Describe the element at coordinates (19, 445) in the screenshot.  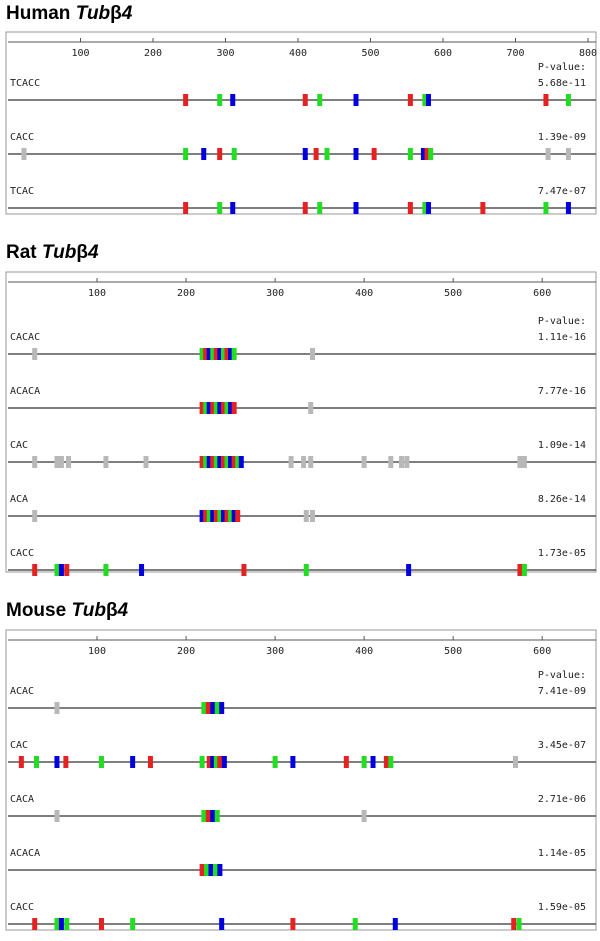
I see `motif-name: CAC` at that location.